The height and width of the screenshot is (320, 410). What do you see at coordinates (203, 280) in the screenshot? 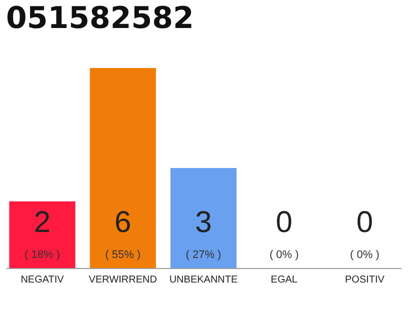
I see `x-tick-label: UNBEKANNTE` at bounding box center [203, 280].